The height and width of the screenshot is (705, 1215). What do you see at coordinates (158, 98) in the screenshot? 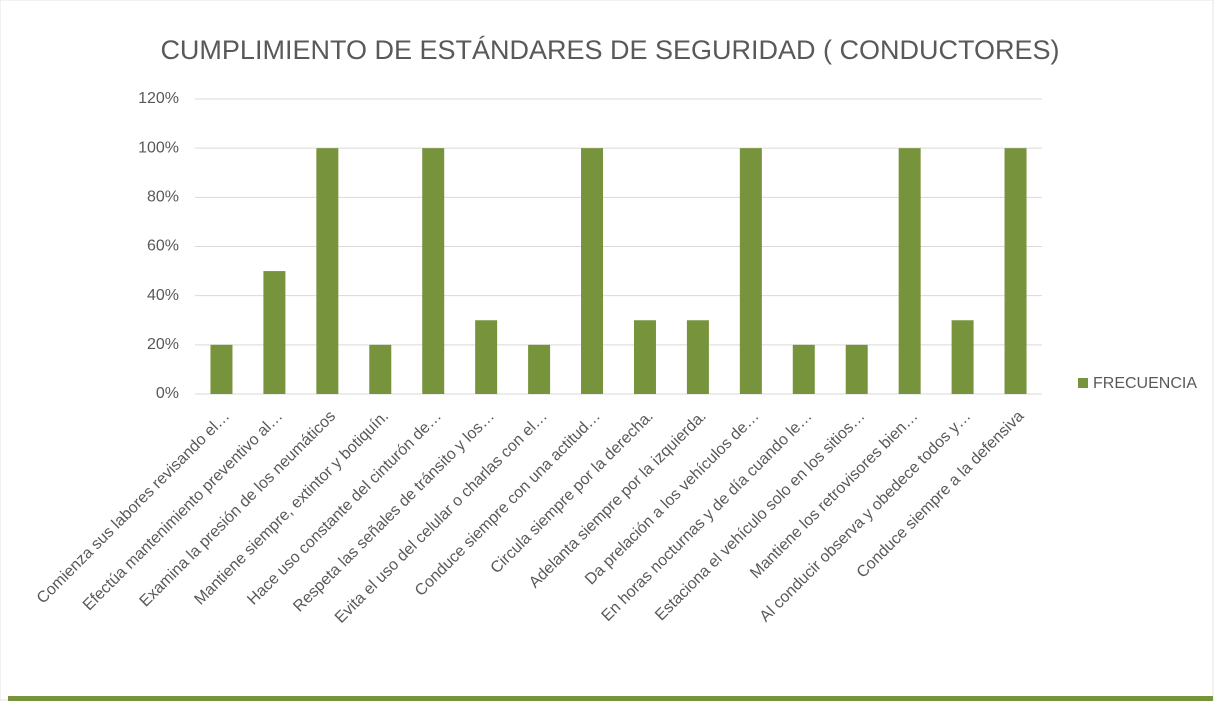
I see `y-tick-label: 120%` at bounding box center [158, 98].